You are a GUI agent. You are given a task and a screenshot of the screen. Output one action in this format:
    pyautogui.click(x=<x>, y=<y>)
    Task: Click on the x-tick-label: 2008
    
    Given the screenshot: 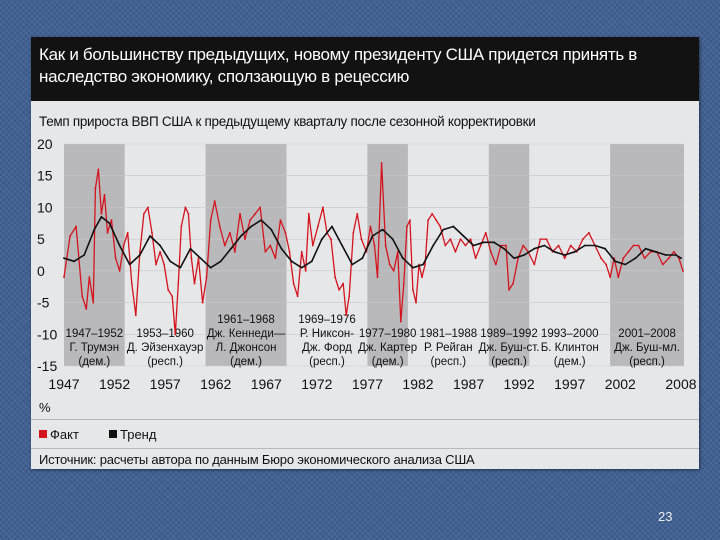 What is the action you would take?
    pyautogui.click(x=680, y=384)
    